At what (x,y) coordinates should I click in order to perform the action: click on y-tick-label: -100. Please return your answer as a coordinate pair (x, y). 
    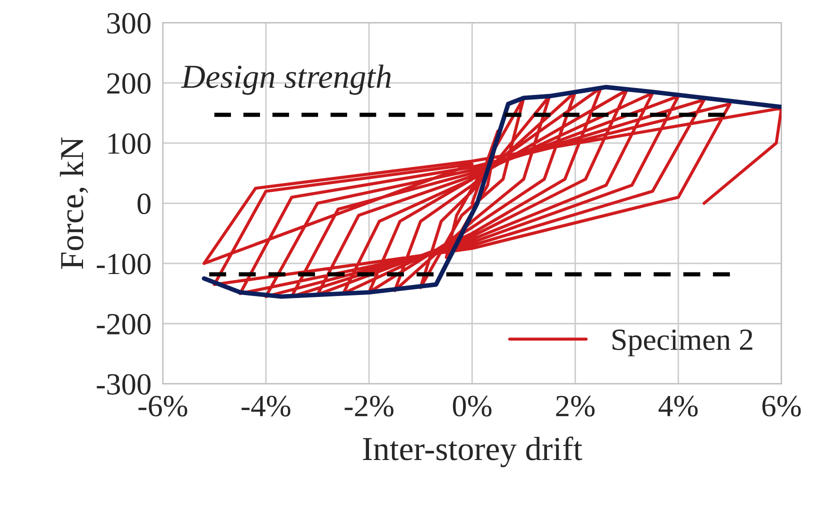
    Looking at the image, I should click on (123, 264).